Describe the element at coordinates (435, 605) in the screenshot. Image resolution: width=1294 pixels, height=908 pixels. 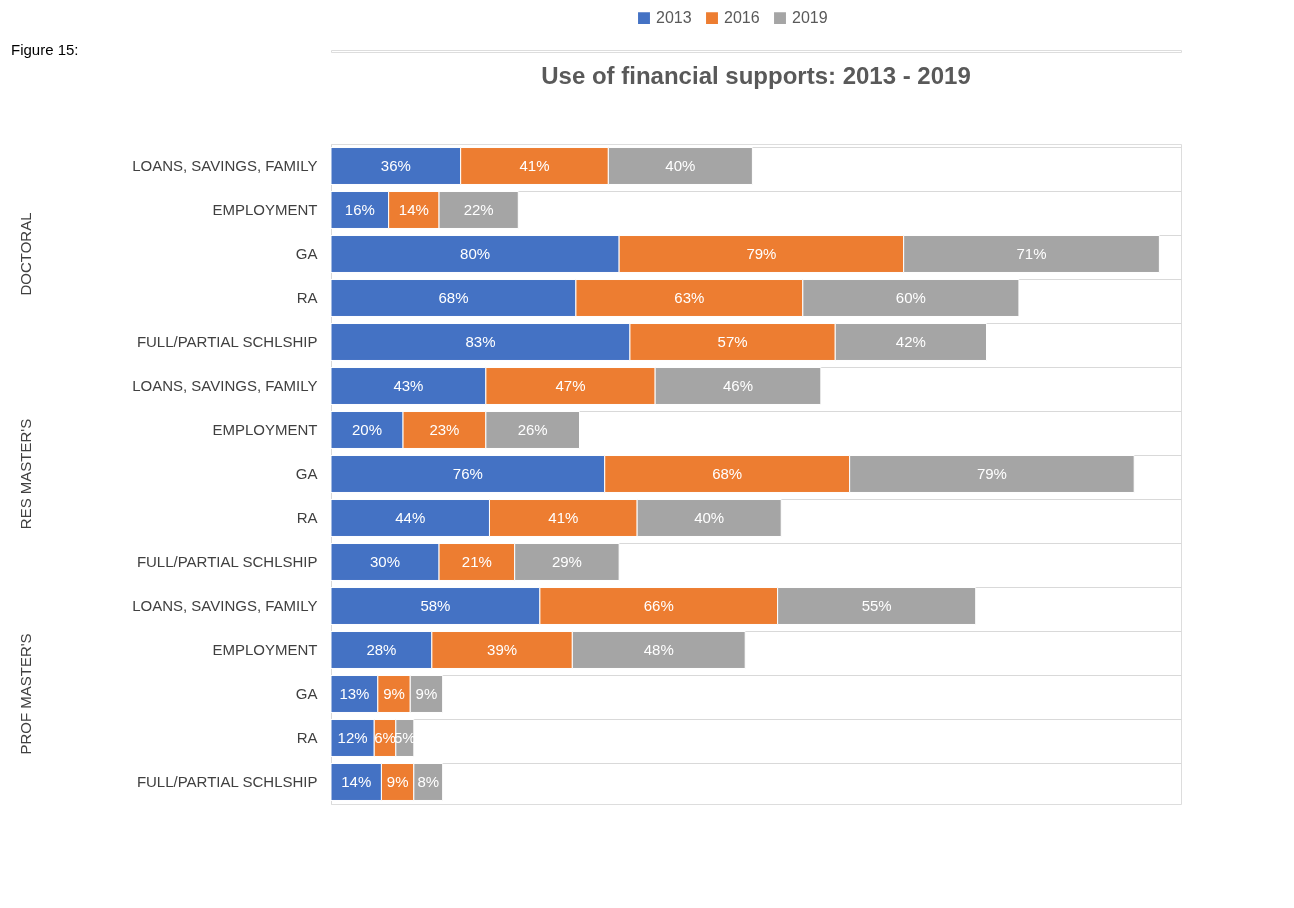
I see `data-label: 58%` at that location.